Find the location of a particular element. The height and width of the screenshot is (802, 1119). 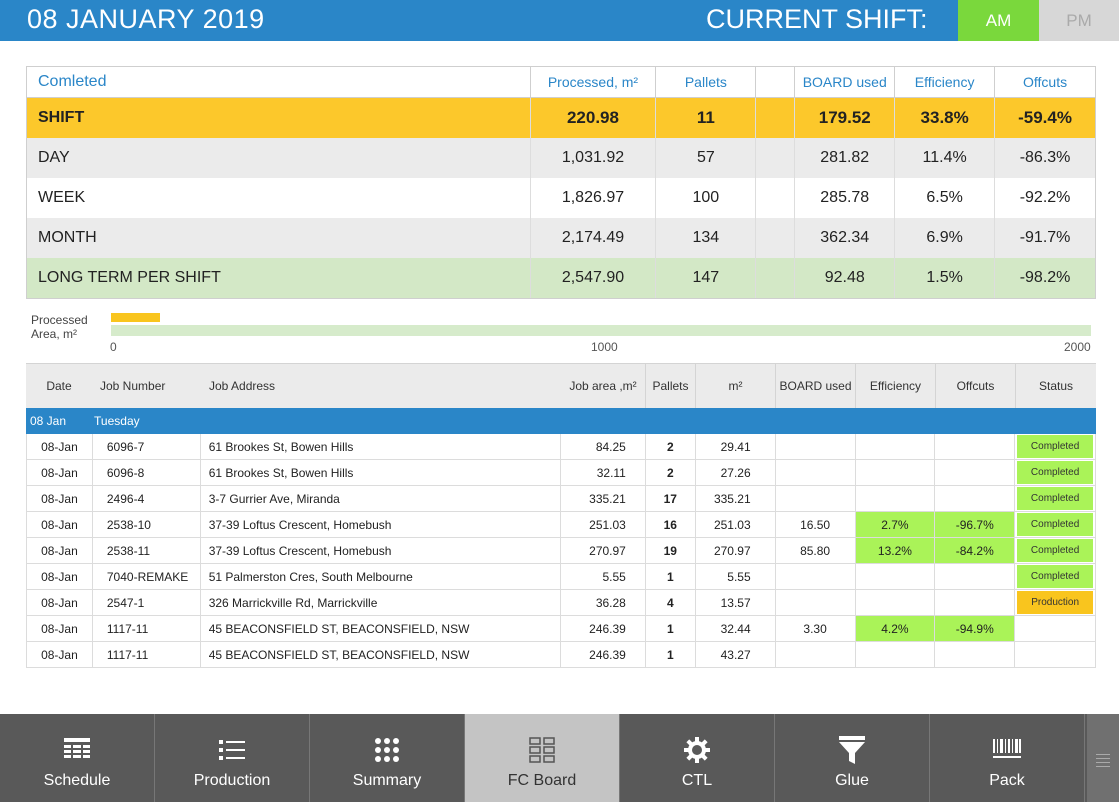

dots-grid-icon is located at coordinates (387, 750).